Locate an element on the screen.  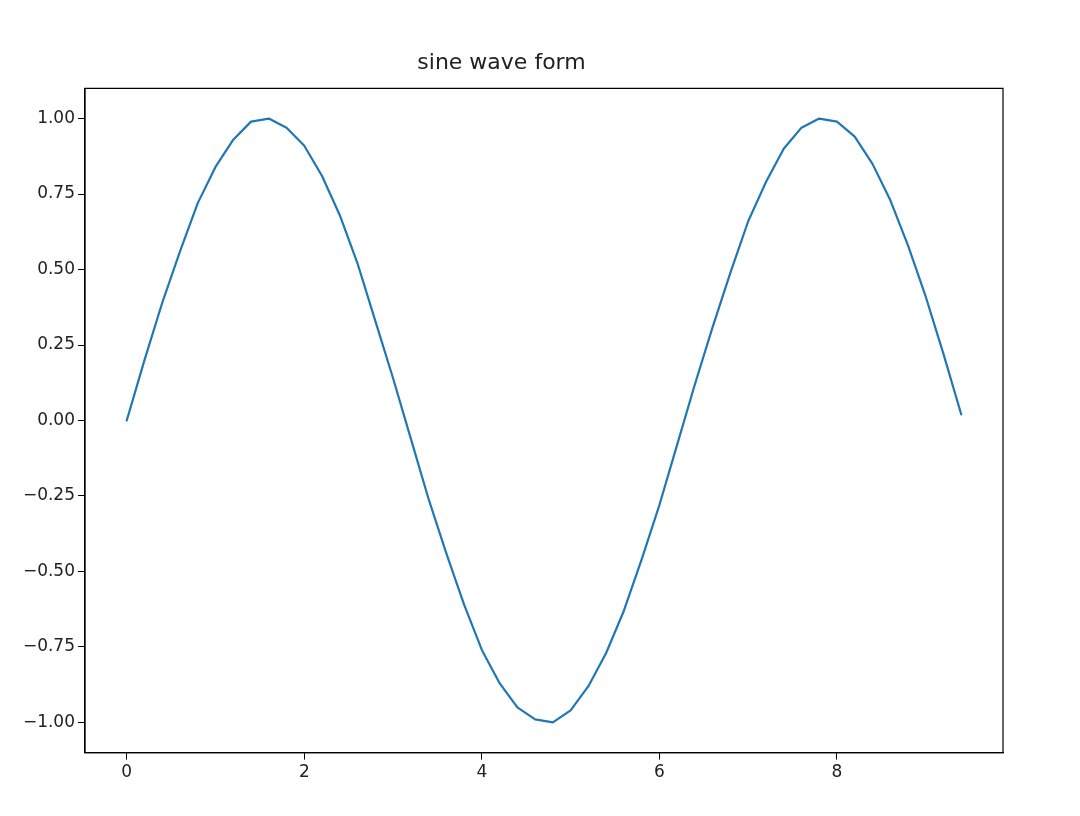
y-tick-label: −1.00 is located at coordinates (48, 720).